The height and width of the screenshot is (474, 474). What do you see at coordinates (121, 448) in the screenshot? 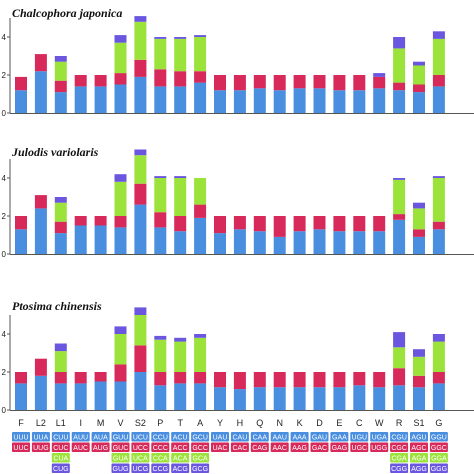
I see `codon-label-guc: GUC` at bounding box center [121, 448].